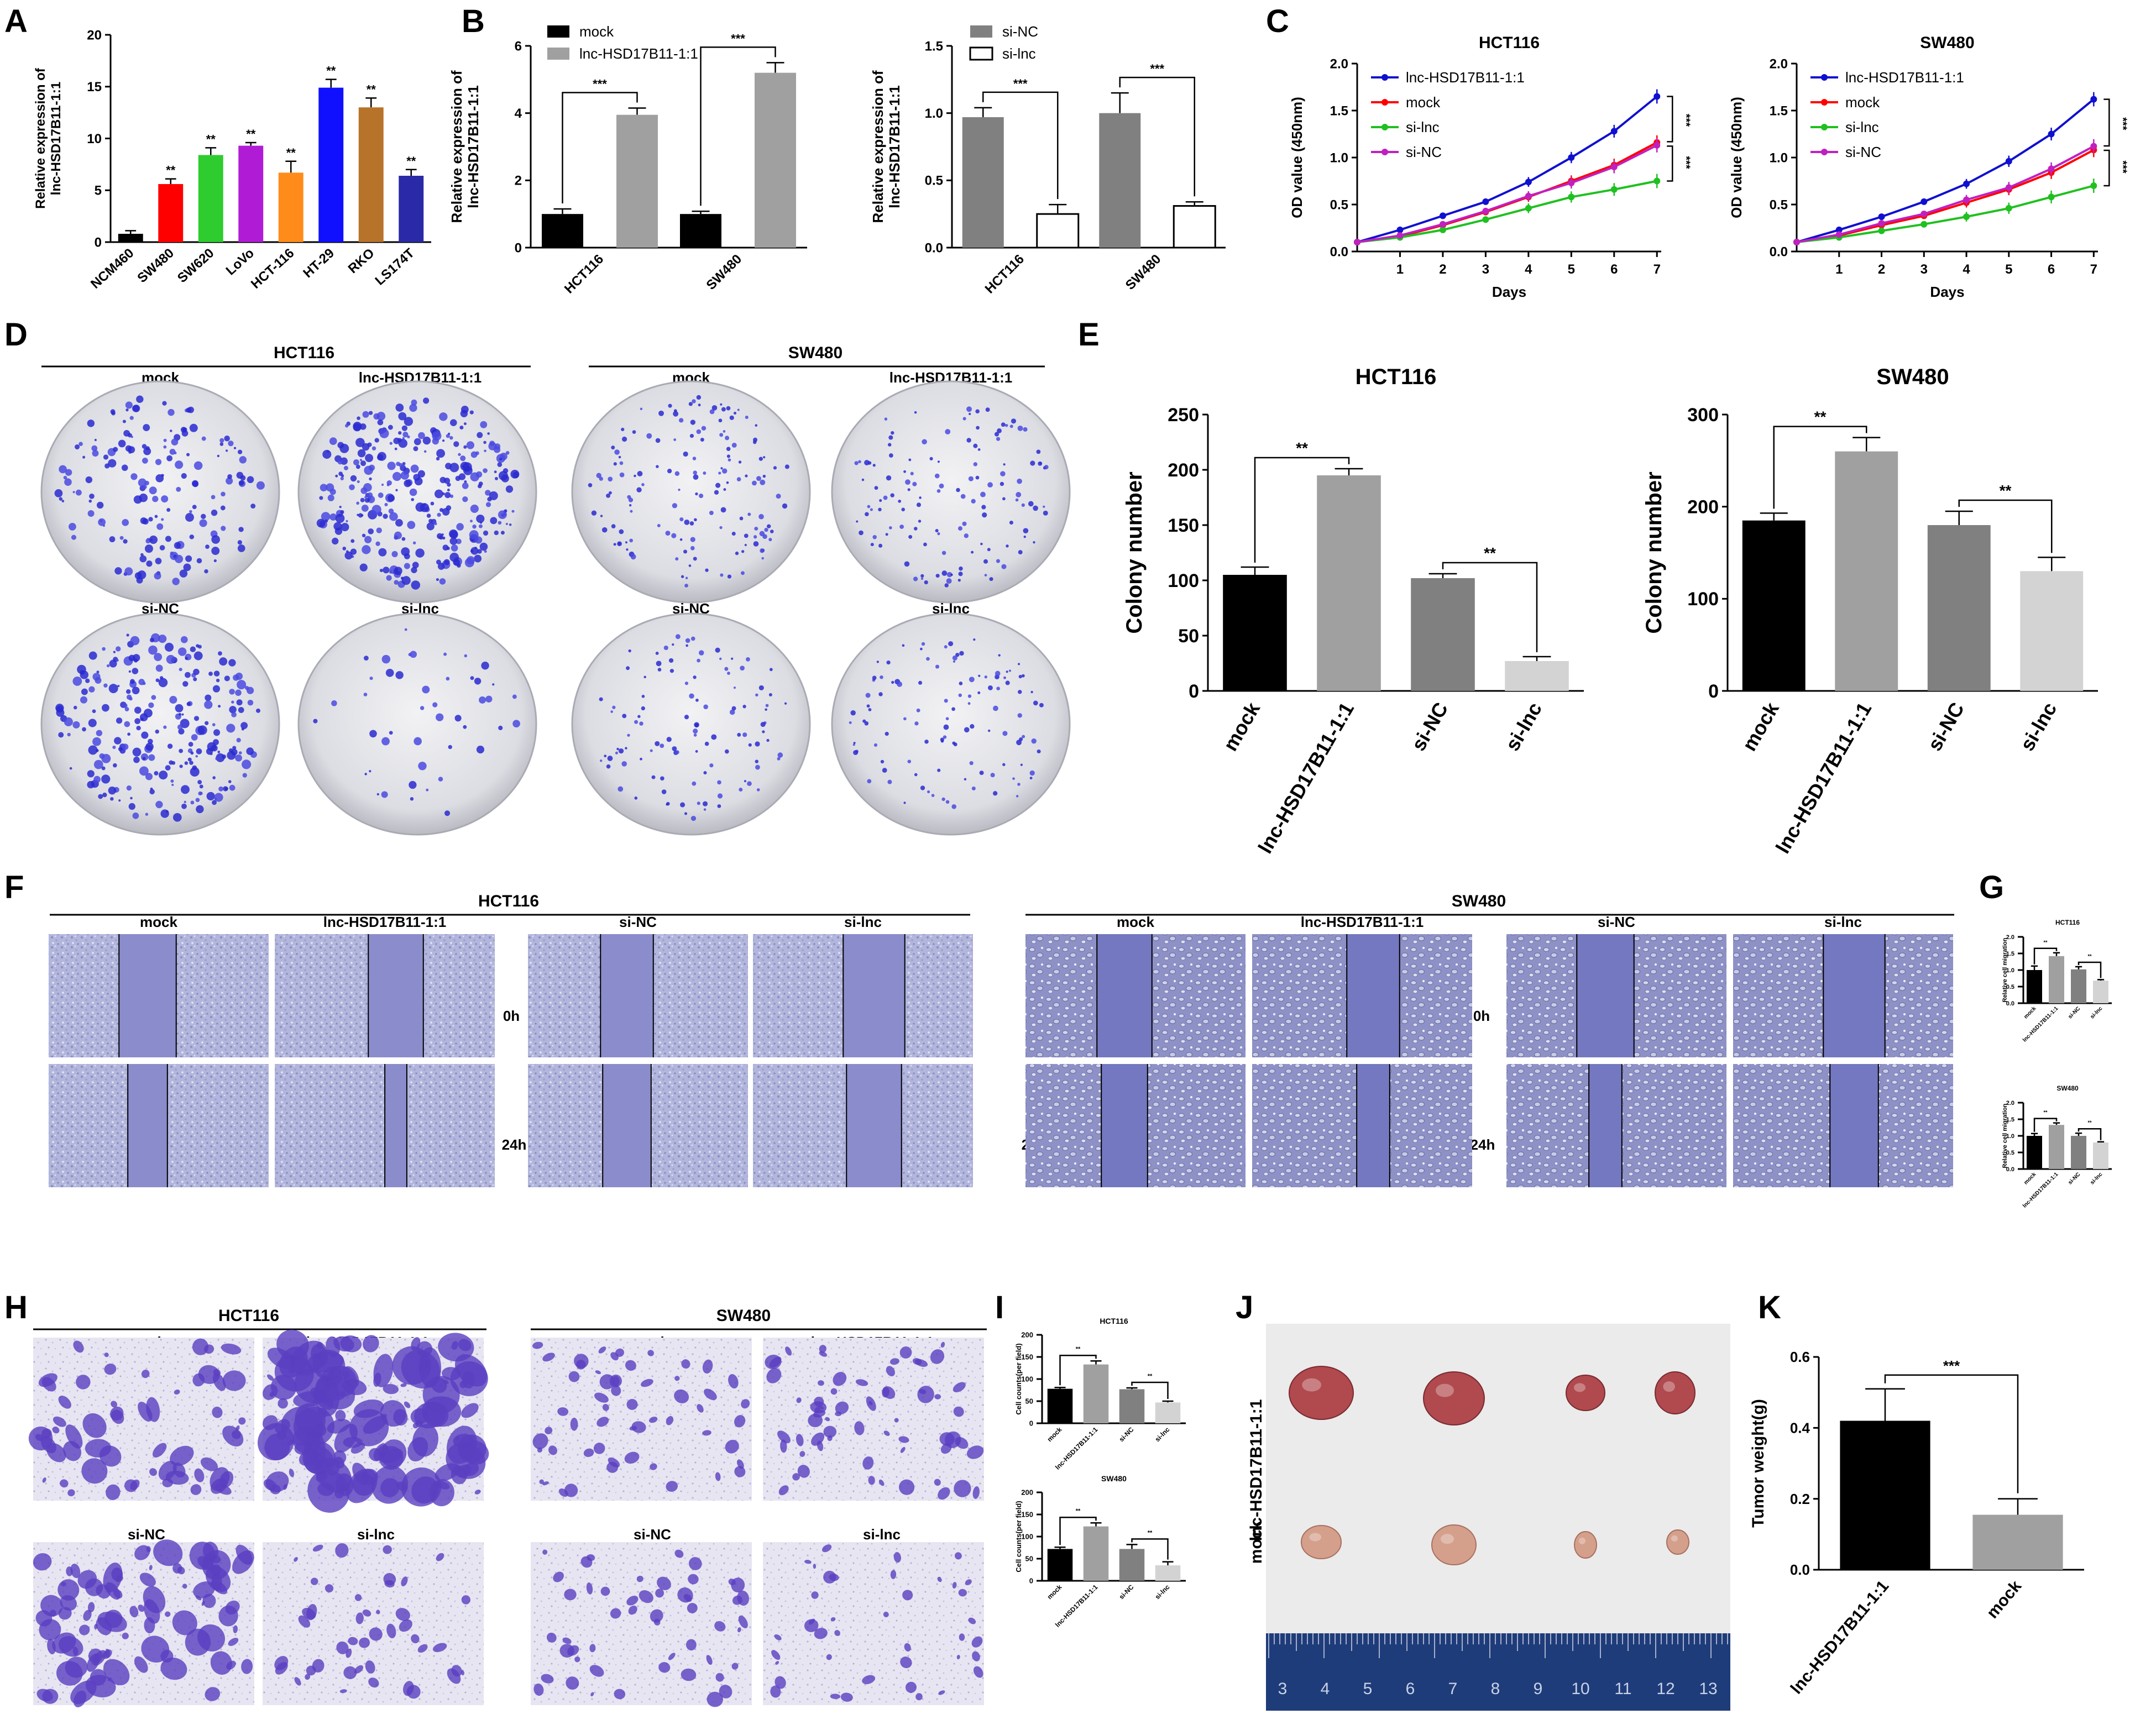 The height and width of the screenshot is (1714, 2156). I want to click on chart-C1-legend-label-0: lnc-HSD17B11-1:1, so click(1465, 77).